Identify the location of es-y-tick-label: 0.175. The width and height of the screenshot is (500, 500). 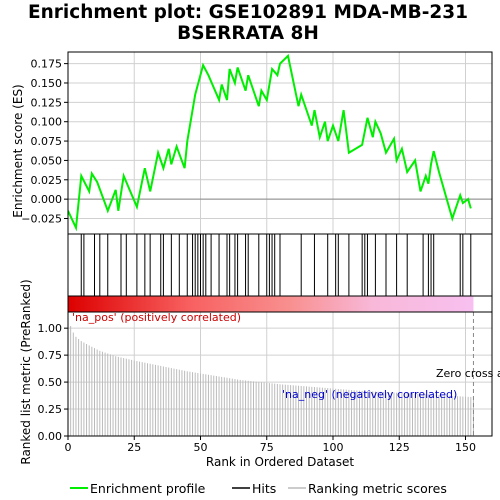
(47, 64).